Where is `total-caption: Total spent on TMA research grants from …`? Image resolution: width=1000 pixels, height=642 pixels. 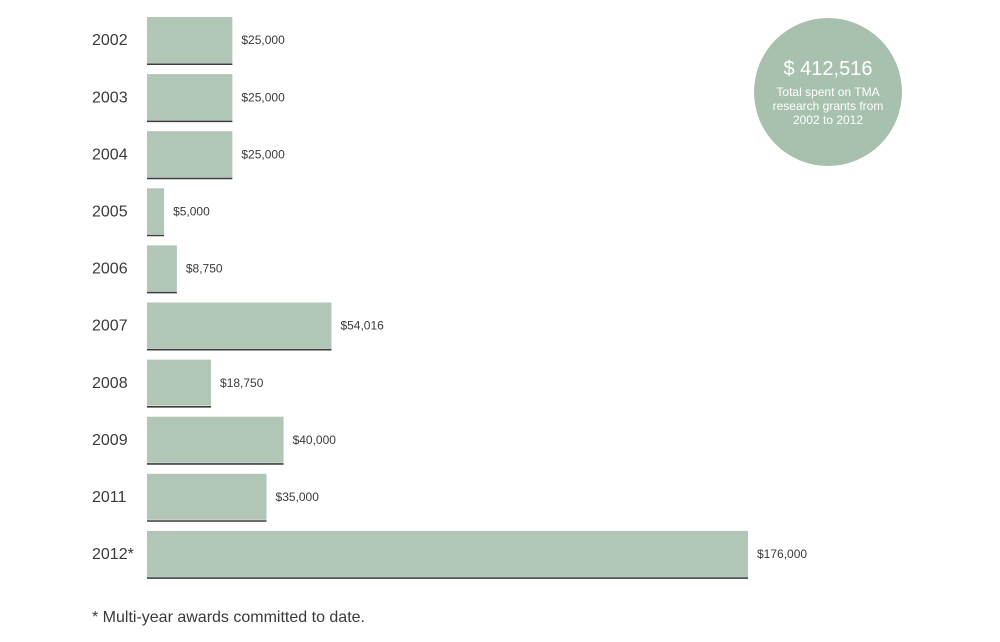
total-caption: Total spent on TMA research grants from … is located at coordinates (828, 106).